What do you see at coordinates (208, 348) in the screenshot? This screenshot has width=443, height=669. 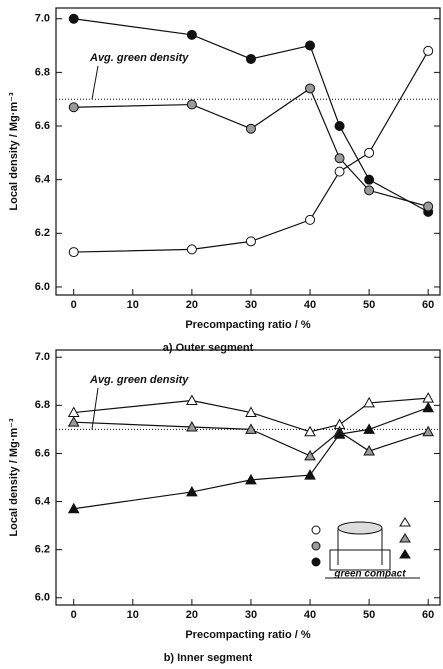 I see `caption: a) Outer segment` at bounding box center [208, 348].